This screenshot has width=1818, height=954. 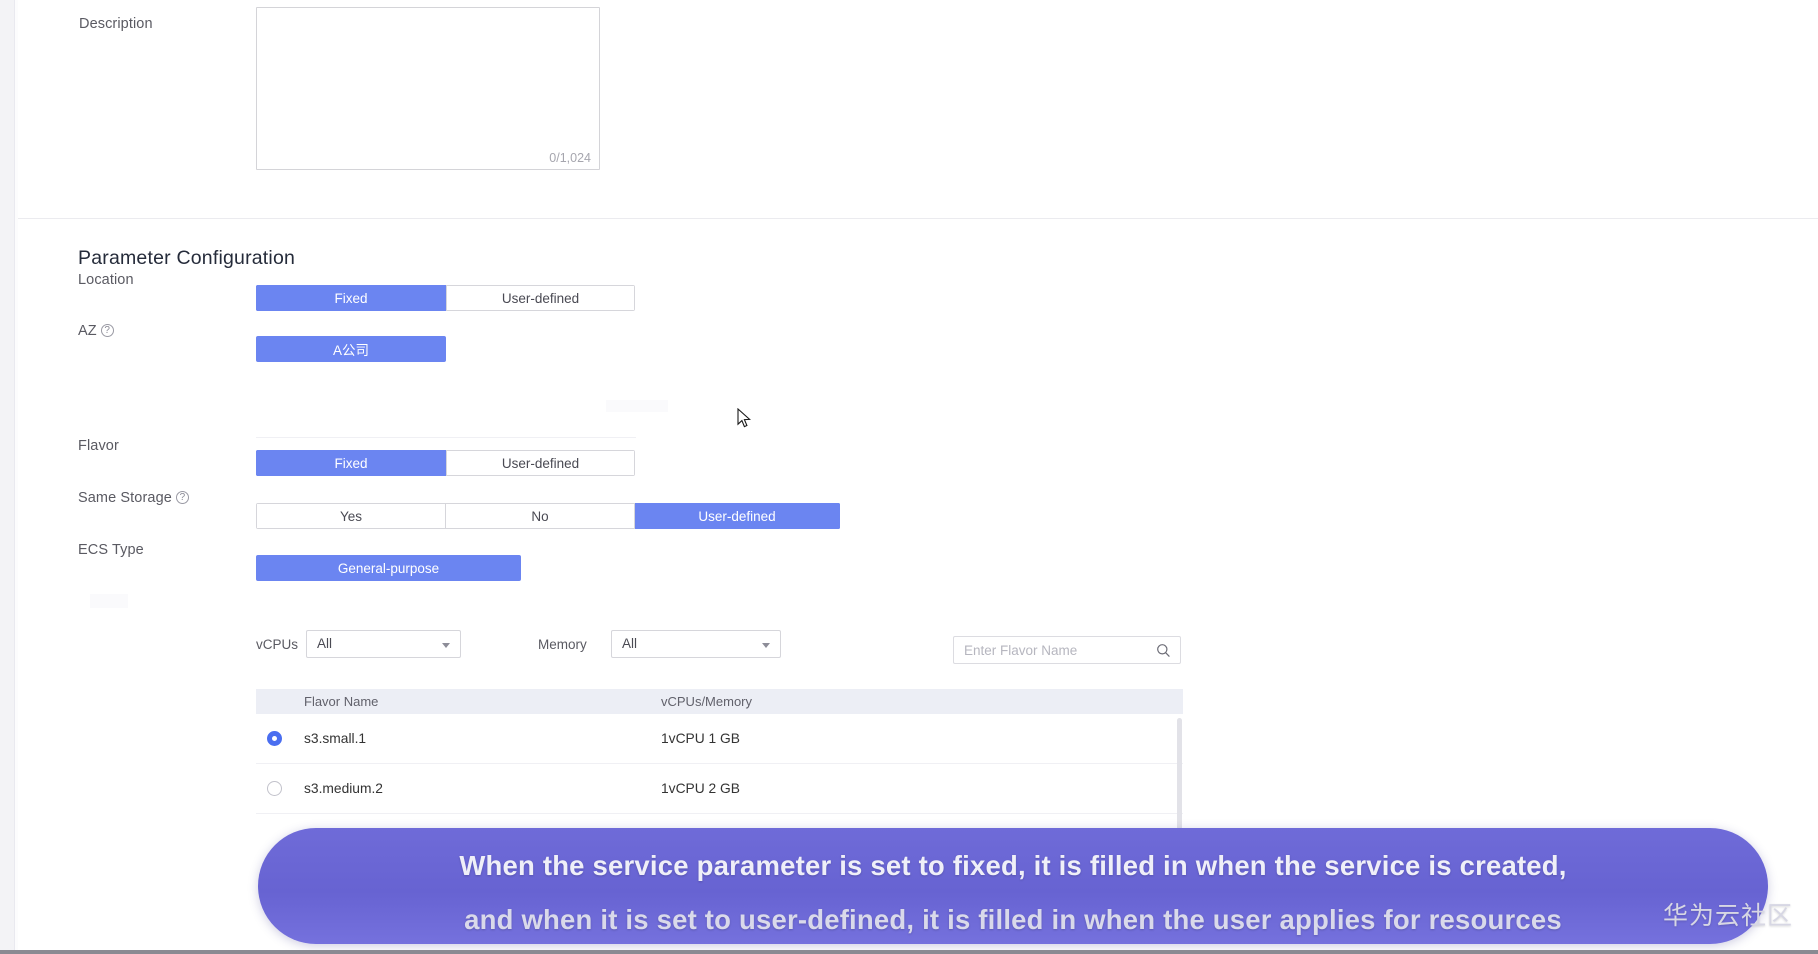 What do you see at coordinates (388, 568) in the screenshot?
I see `ecs-type-option-general-purpose: General-purpose` at bounding box center [388, 568].